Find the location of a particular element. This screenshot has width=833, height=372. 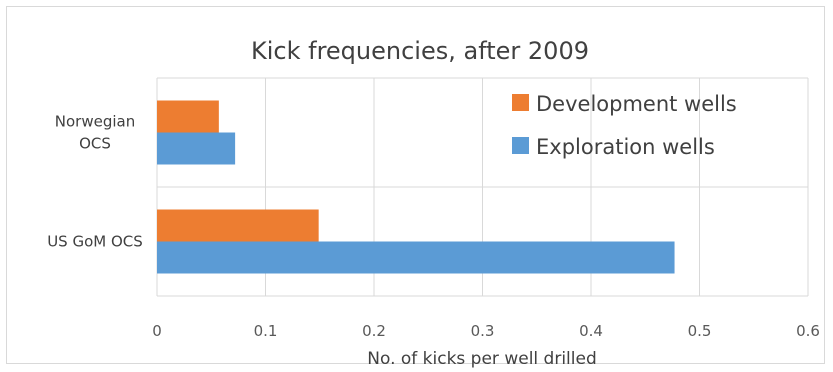

bar-development-us-gom is located at coordinates (238, 225).